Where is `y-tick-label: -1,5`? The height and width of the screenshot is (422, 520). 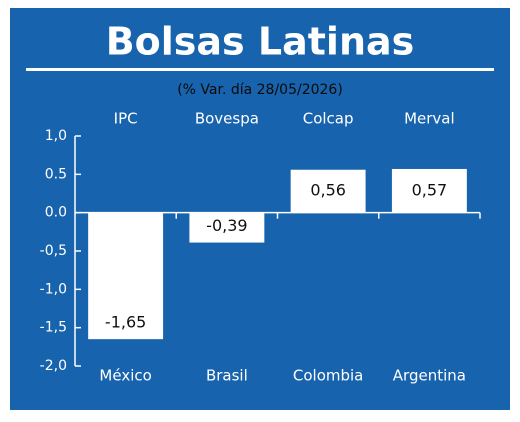
y-tick-label: -1,5 is located at coordinates (53, 328).